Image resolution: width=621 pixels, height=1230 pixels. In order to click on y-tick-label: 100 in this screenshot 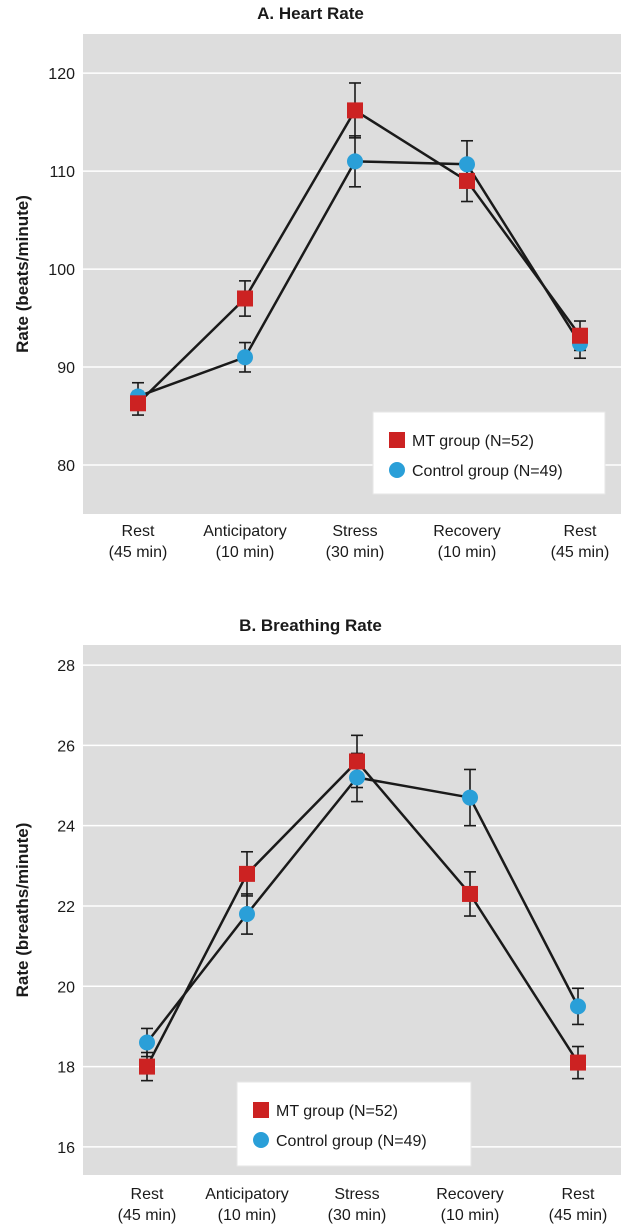, I will do `click(61, 270)`.